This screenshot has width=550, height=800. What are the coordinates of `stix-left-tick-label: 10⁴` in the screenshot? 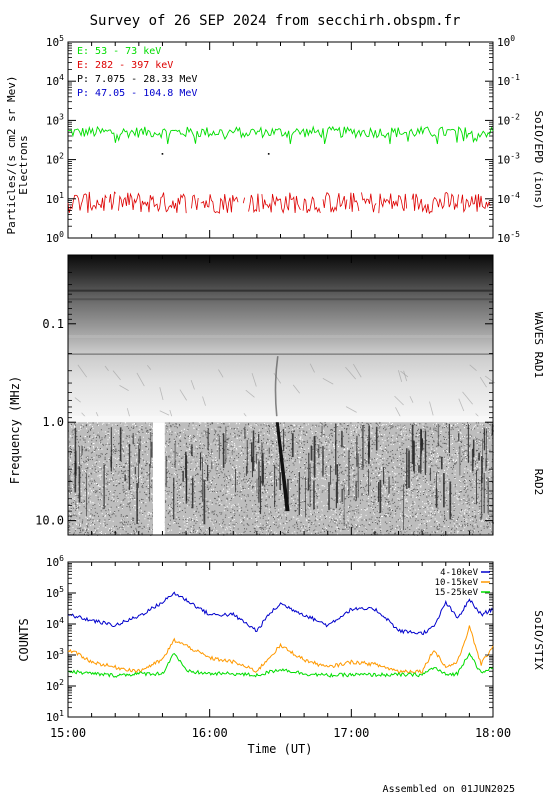 It's located at (55, 623).